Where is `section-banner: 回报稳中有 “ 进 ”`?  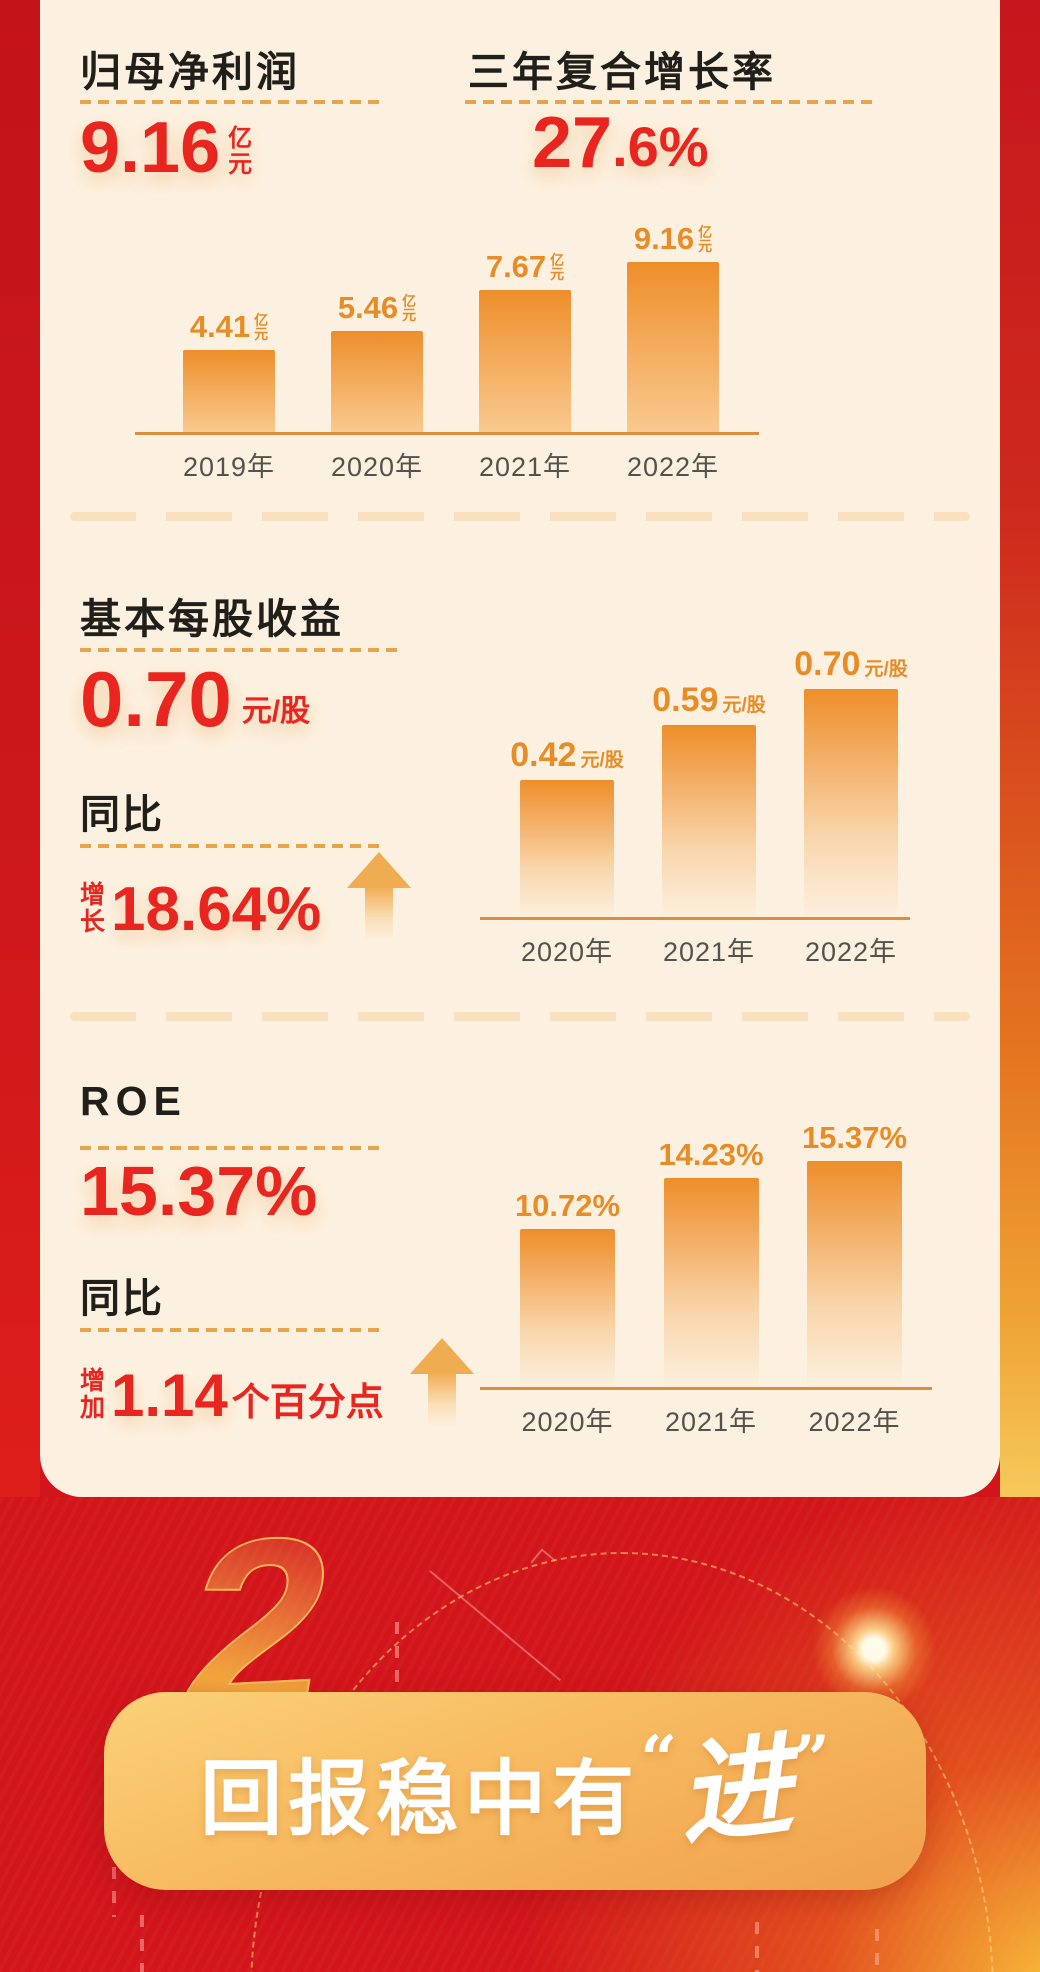
section-banner: 回报稳中有 “ 进 ” is located at coordinates (515, 1791).